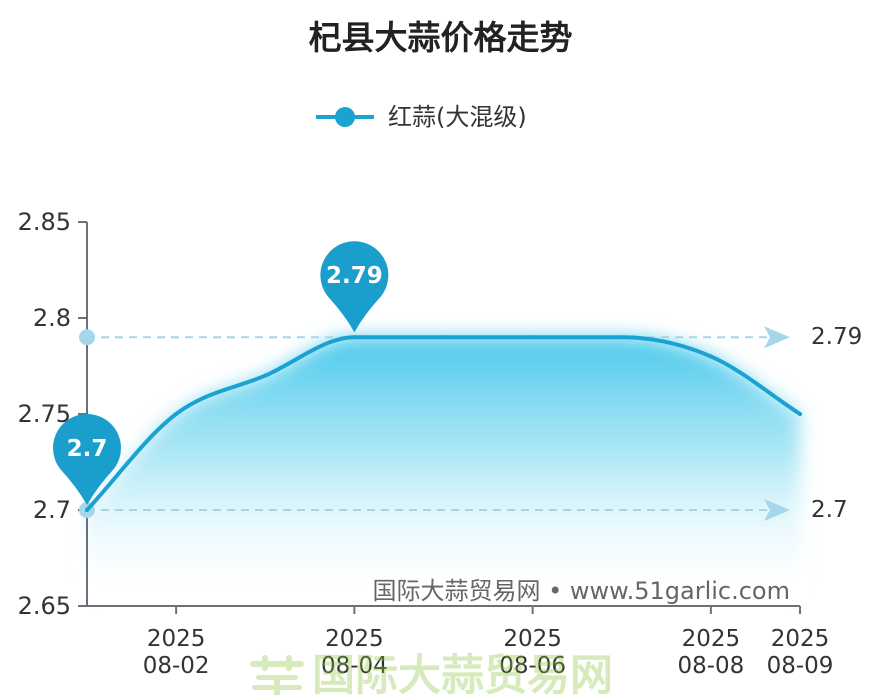 The image size is (881, 695). What do you see at coordinates (836, 337) in the screenshot?
I see `markline-label: 2.79` at bounding box center [836, 337].